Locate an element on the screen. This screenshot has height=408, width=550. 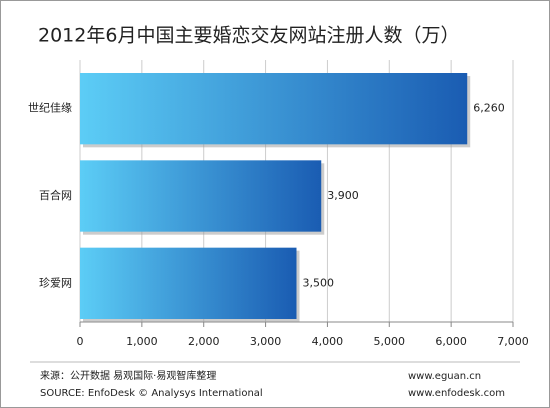
x-tick-label: 2,000 is located at coordinates (204, 341).